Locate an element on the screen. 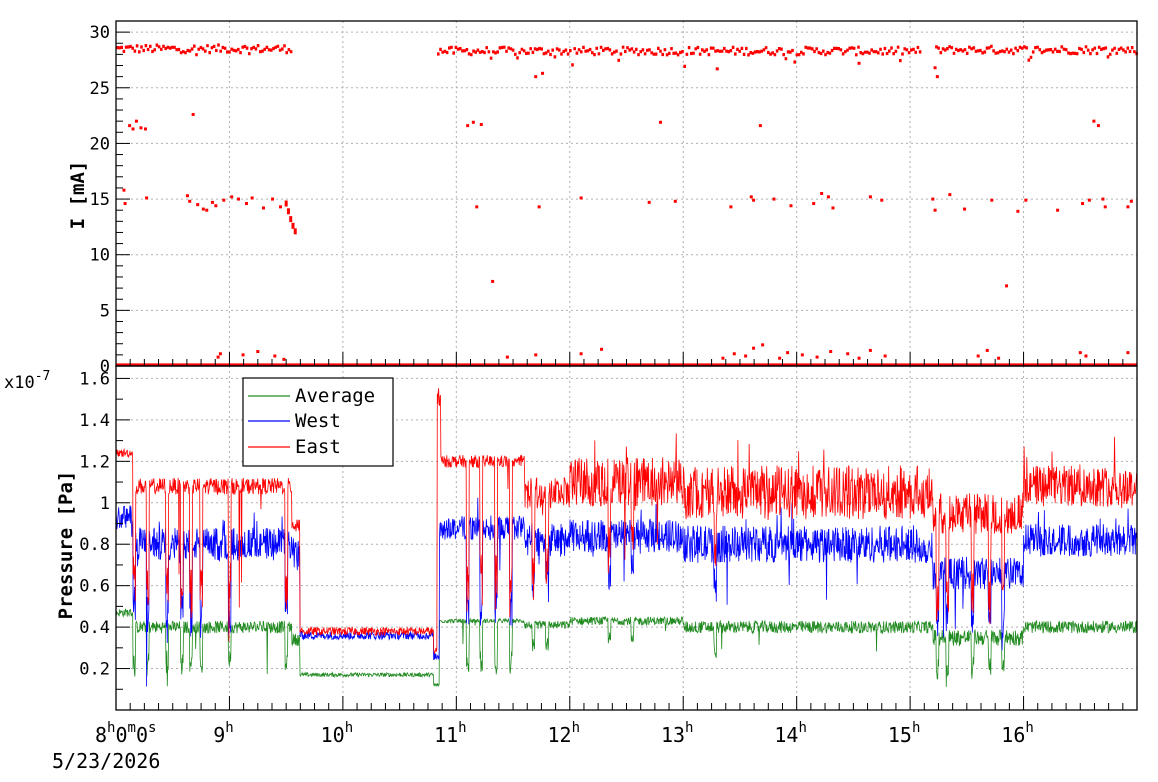 The width and height of the screenshot is (1158, 782). time-start-s-unit: s is located at coordinates (152, 728).